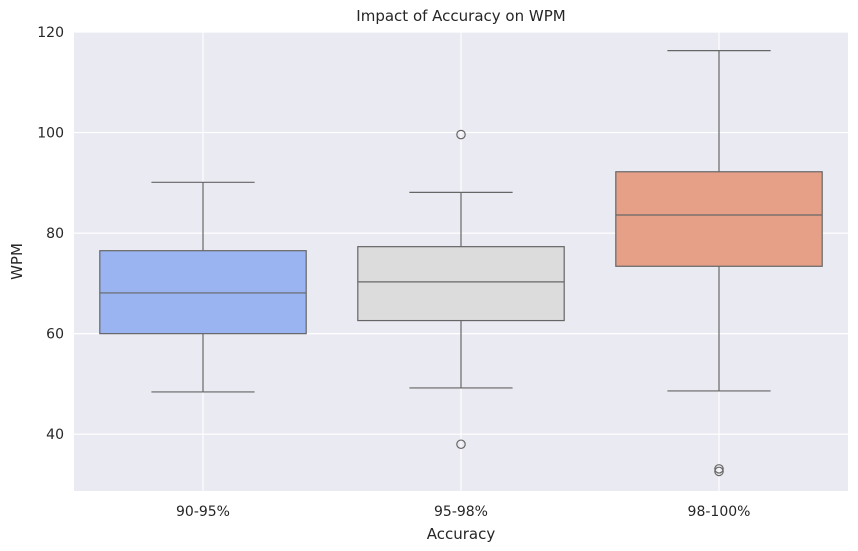 This screenshot has width=858, height=551. What do you see at coordinates (55, 435) in the screenshot?
I see `y-tick-label: 40` at bounding box center [55, 435].